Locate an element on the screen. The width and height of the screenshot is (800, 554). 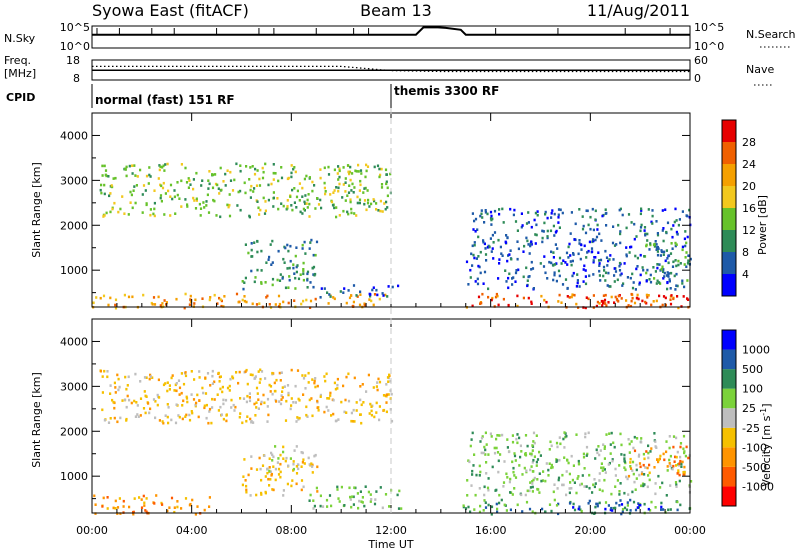
y-tick-label: 2000 is located at coordinates (74, 431).